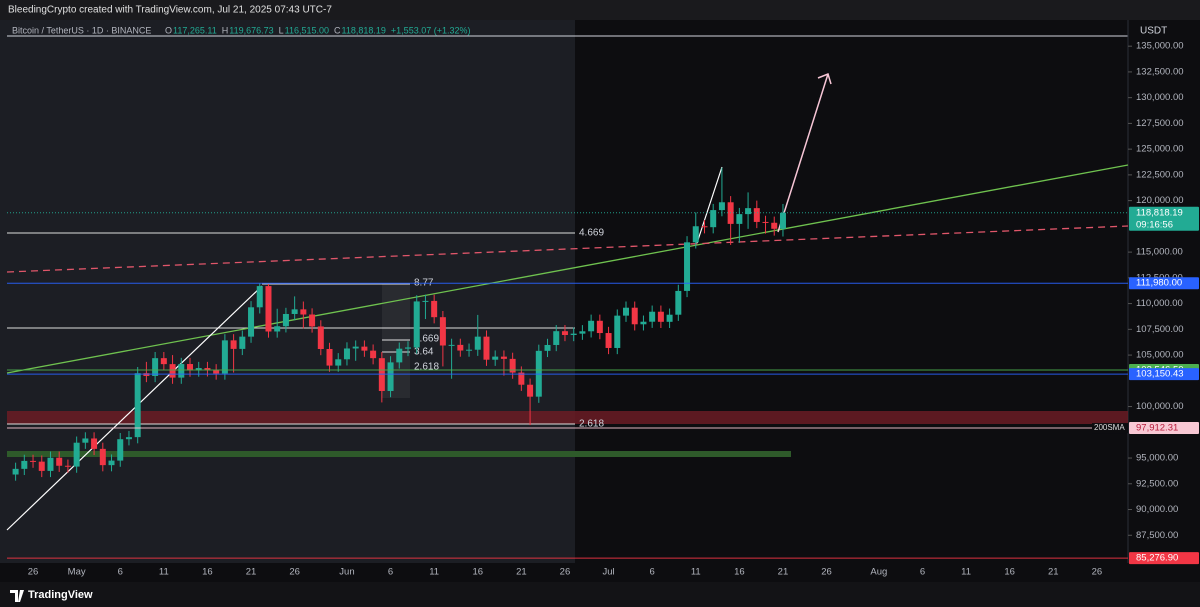 Image resolution: width=1200 pixels, height=607 pixels. What do you see at coordinates (431, 30) in the screenshot?
I see `ohlc-change: +1,553.07 (+1.32%)` at bounding box center [431, 30].